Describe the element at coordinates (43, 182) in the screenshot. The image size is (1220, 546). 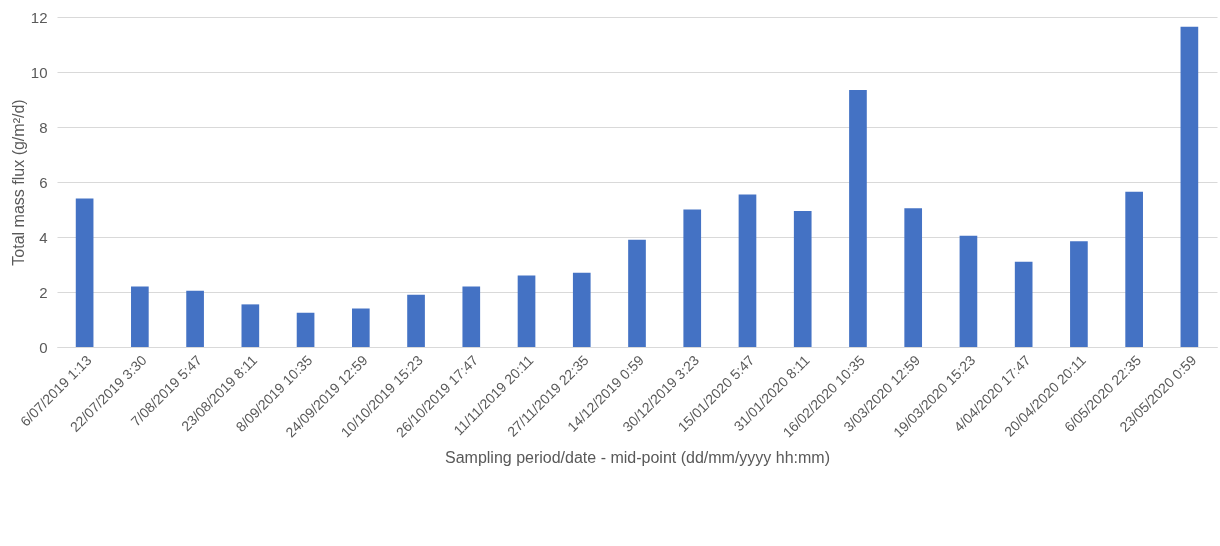
I see `y-tick-label: 6` at that location.